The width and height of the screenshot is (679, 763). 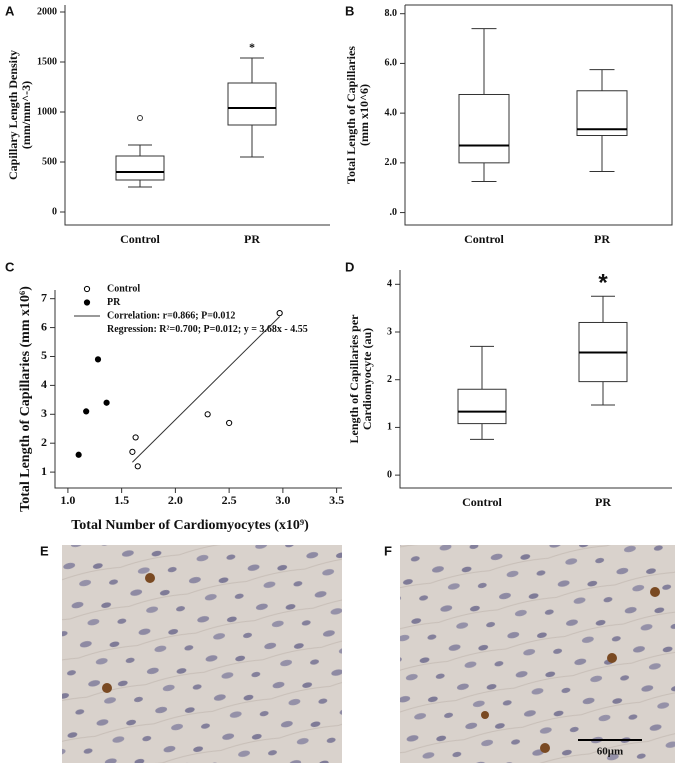 What do you see at coordinates (175, 500) in the screenshot?
I see `x-tick-label: 2.0` at bounding box center [175, 500].